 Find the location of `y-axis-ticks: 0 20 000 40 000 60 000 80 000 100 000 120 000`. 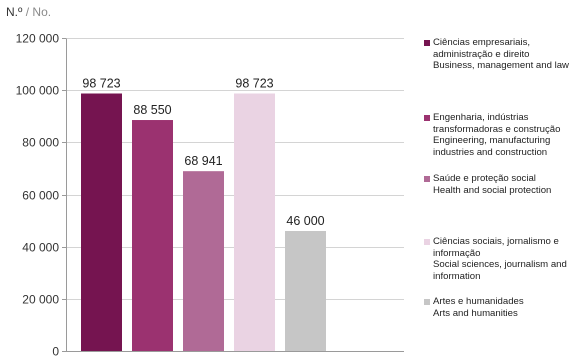

y-axis-ticks: 0 20 000 40 000 60 000 80 000 100 000 120 000 is located at coordinates (41, 194).